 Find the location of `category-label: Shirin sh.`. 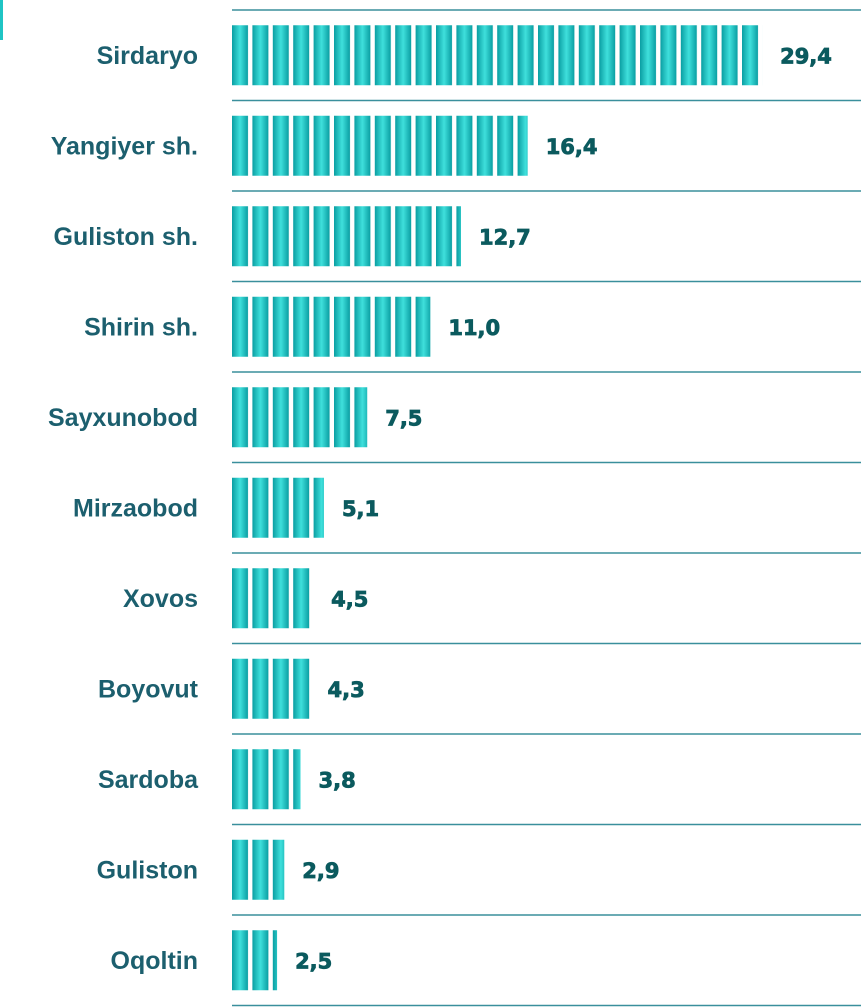

category-label: Shirin sh. is located at coordinates (141, 327).